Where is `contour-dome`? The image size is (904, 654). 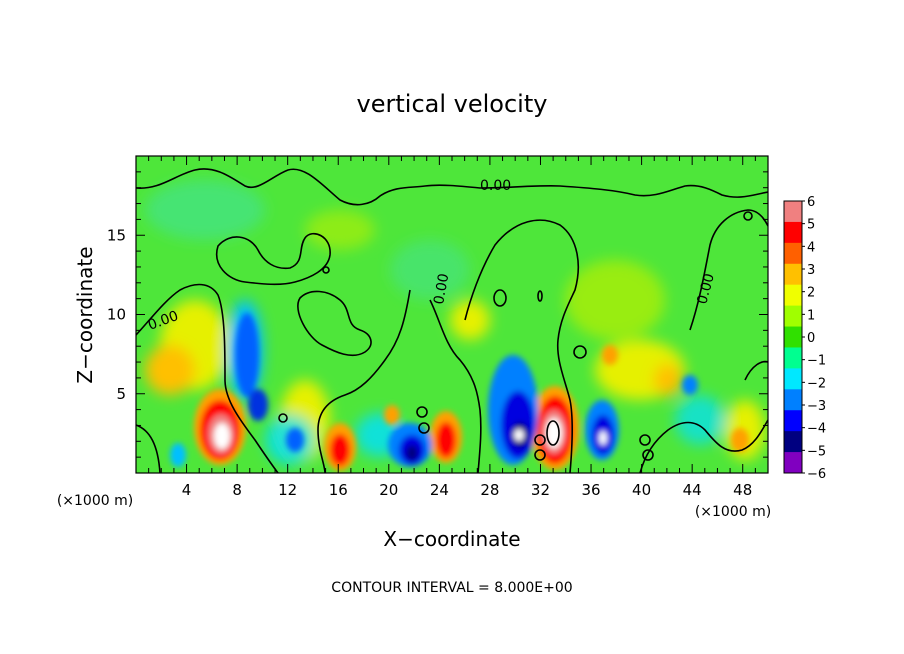
contour-dome is located at coordinates (522, 346).